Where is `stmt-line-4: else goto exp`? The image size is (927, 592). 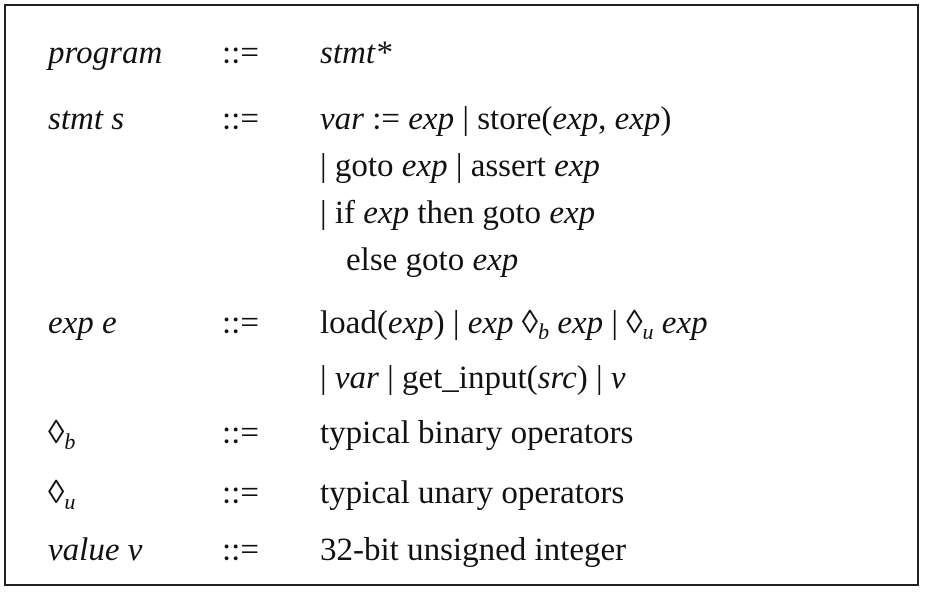 stmt-line-4: else goto exp is located at coordinates (495, 260).